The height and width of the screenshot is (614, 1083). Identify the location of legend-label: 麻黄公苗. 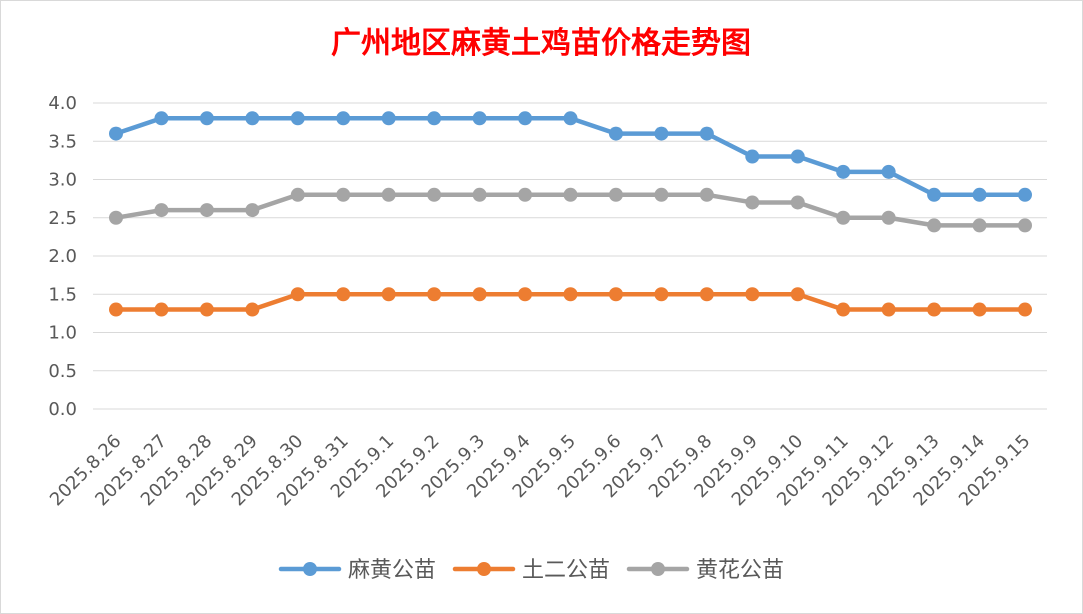
(392, 570).